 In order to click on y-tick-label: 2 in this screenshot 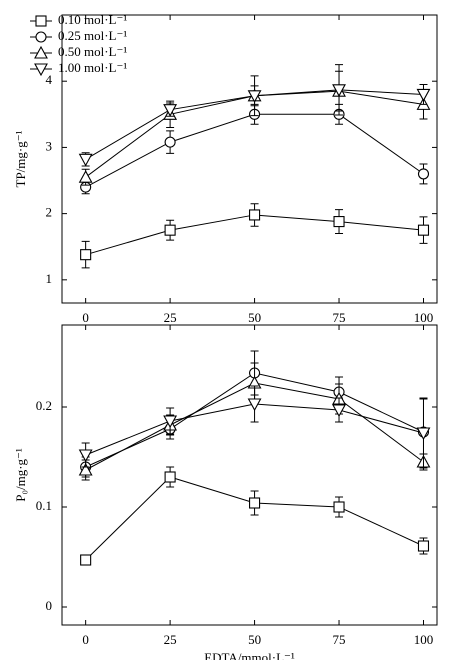, I will do `click(49, 212)`.